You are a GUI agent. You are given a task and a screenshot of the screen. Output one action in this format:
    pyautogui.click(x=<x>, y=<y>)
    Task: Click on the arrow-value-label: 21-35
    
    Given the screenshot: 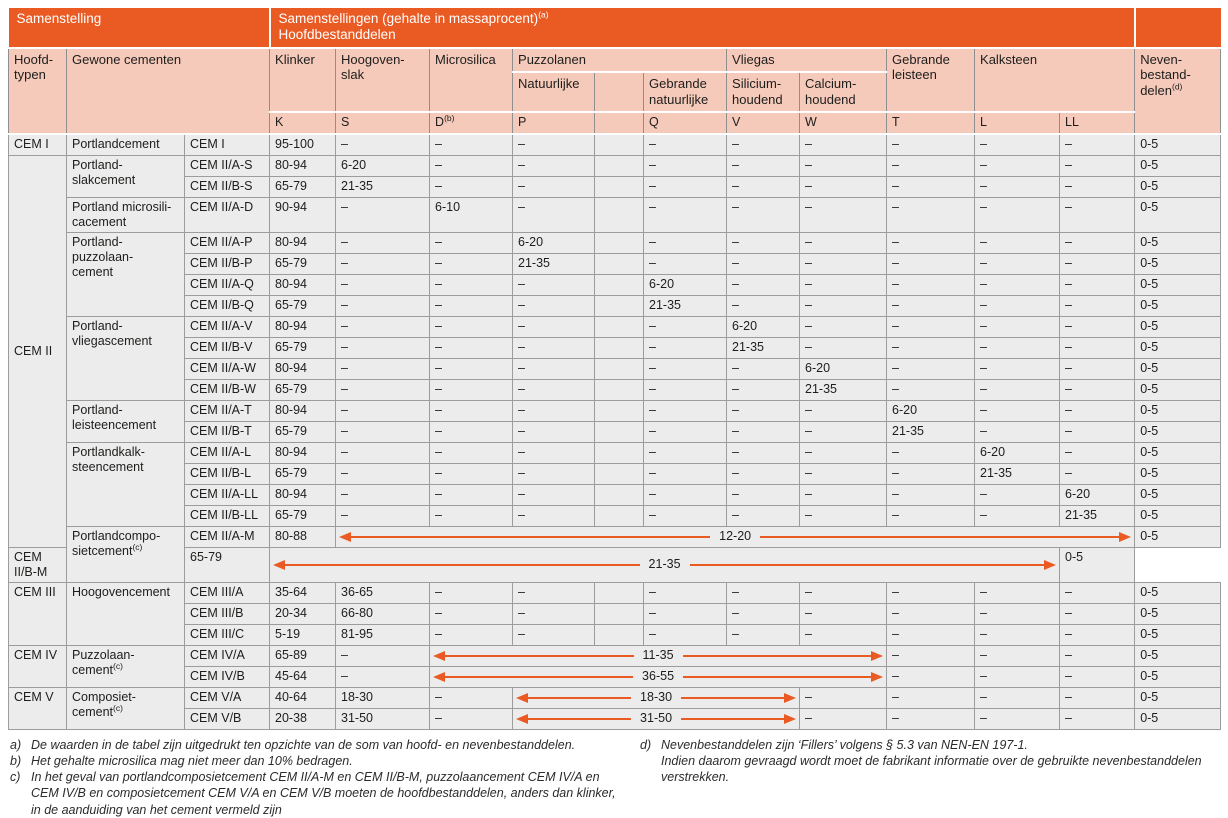 What is the action you would take?
    pyautogui.click(x=664, y=564)
    